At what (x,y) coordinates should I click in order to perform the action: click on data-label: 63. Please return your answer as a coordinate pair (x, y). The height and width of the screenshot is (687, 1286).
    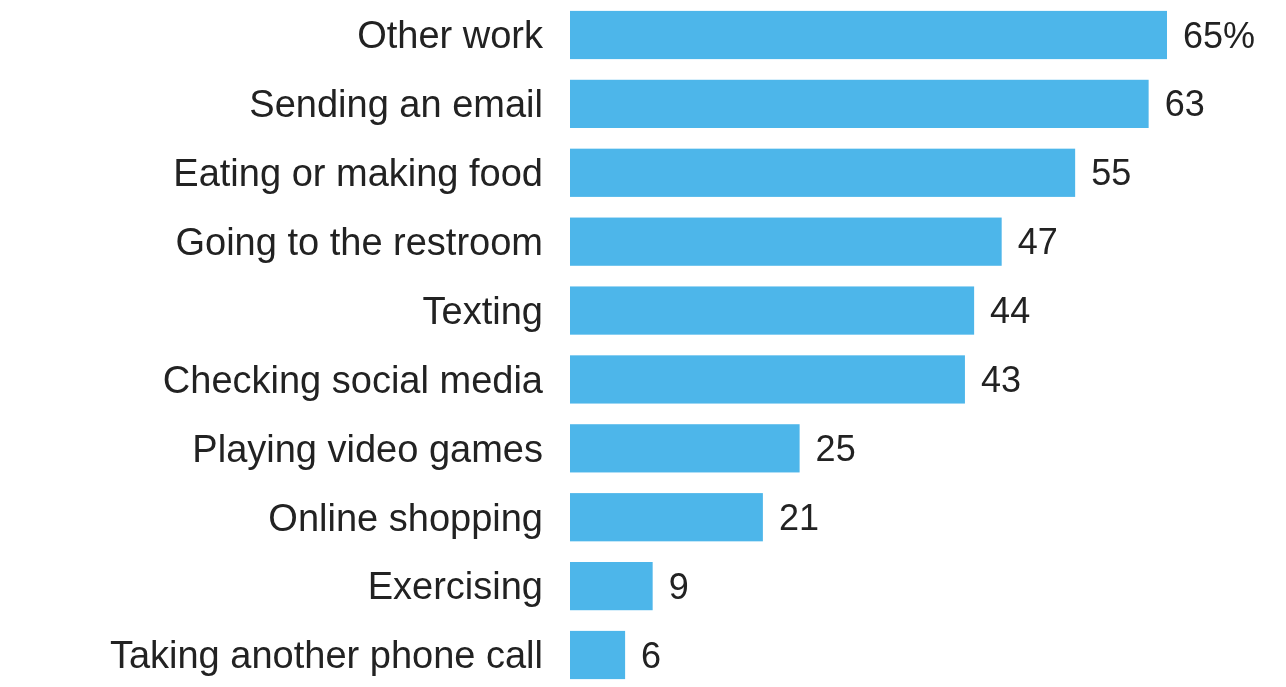
    Looking at the image, I should click on (1184, 104).